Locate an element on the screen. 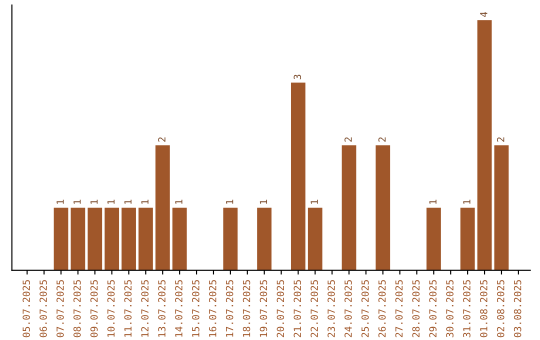 The width and height of the screenshot is (540, 340). x-tick-label: 26.07.2025 is located at coordinates (382, 309).